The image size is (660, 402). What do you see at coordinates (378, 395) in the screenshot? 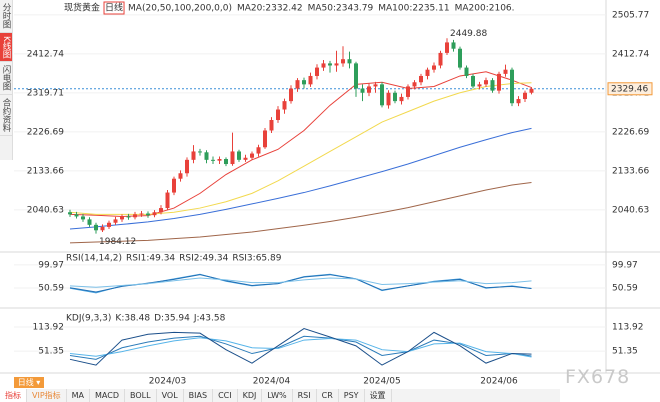
I see `tool-button: 设置` at bounding box center [378, 395].